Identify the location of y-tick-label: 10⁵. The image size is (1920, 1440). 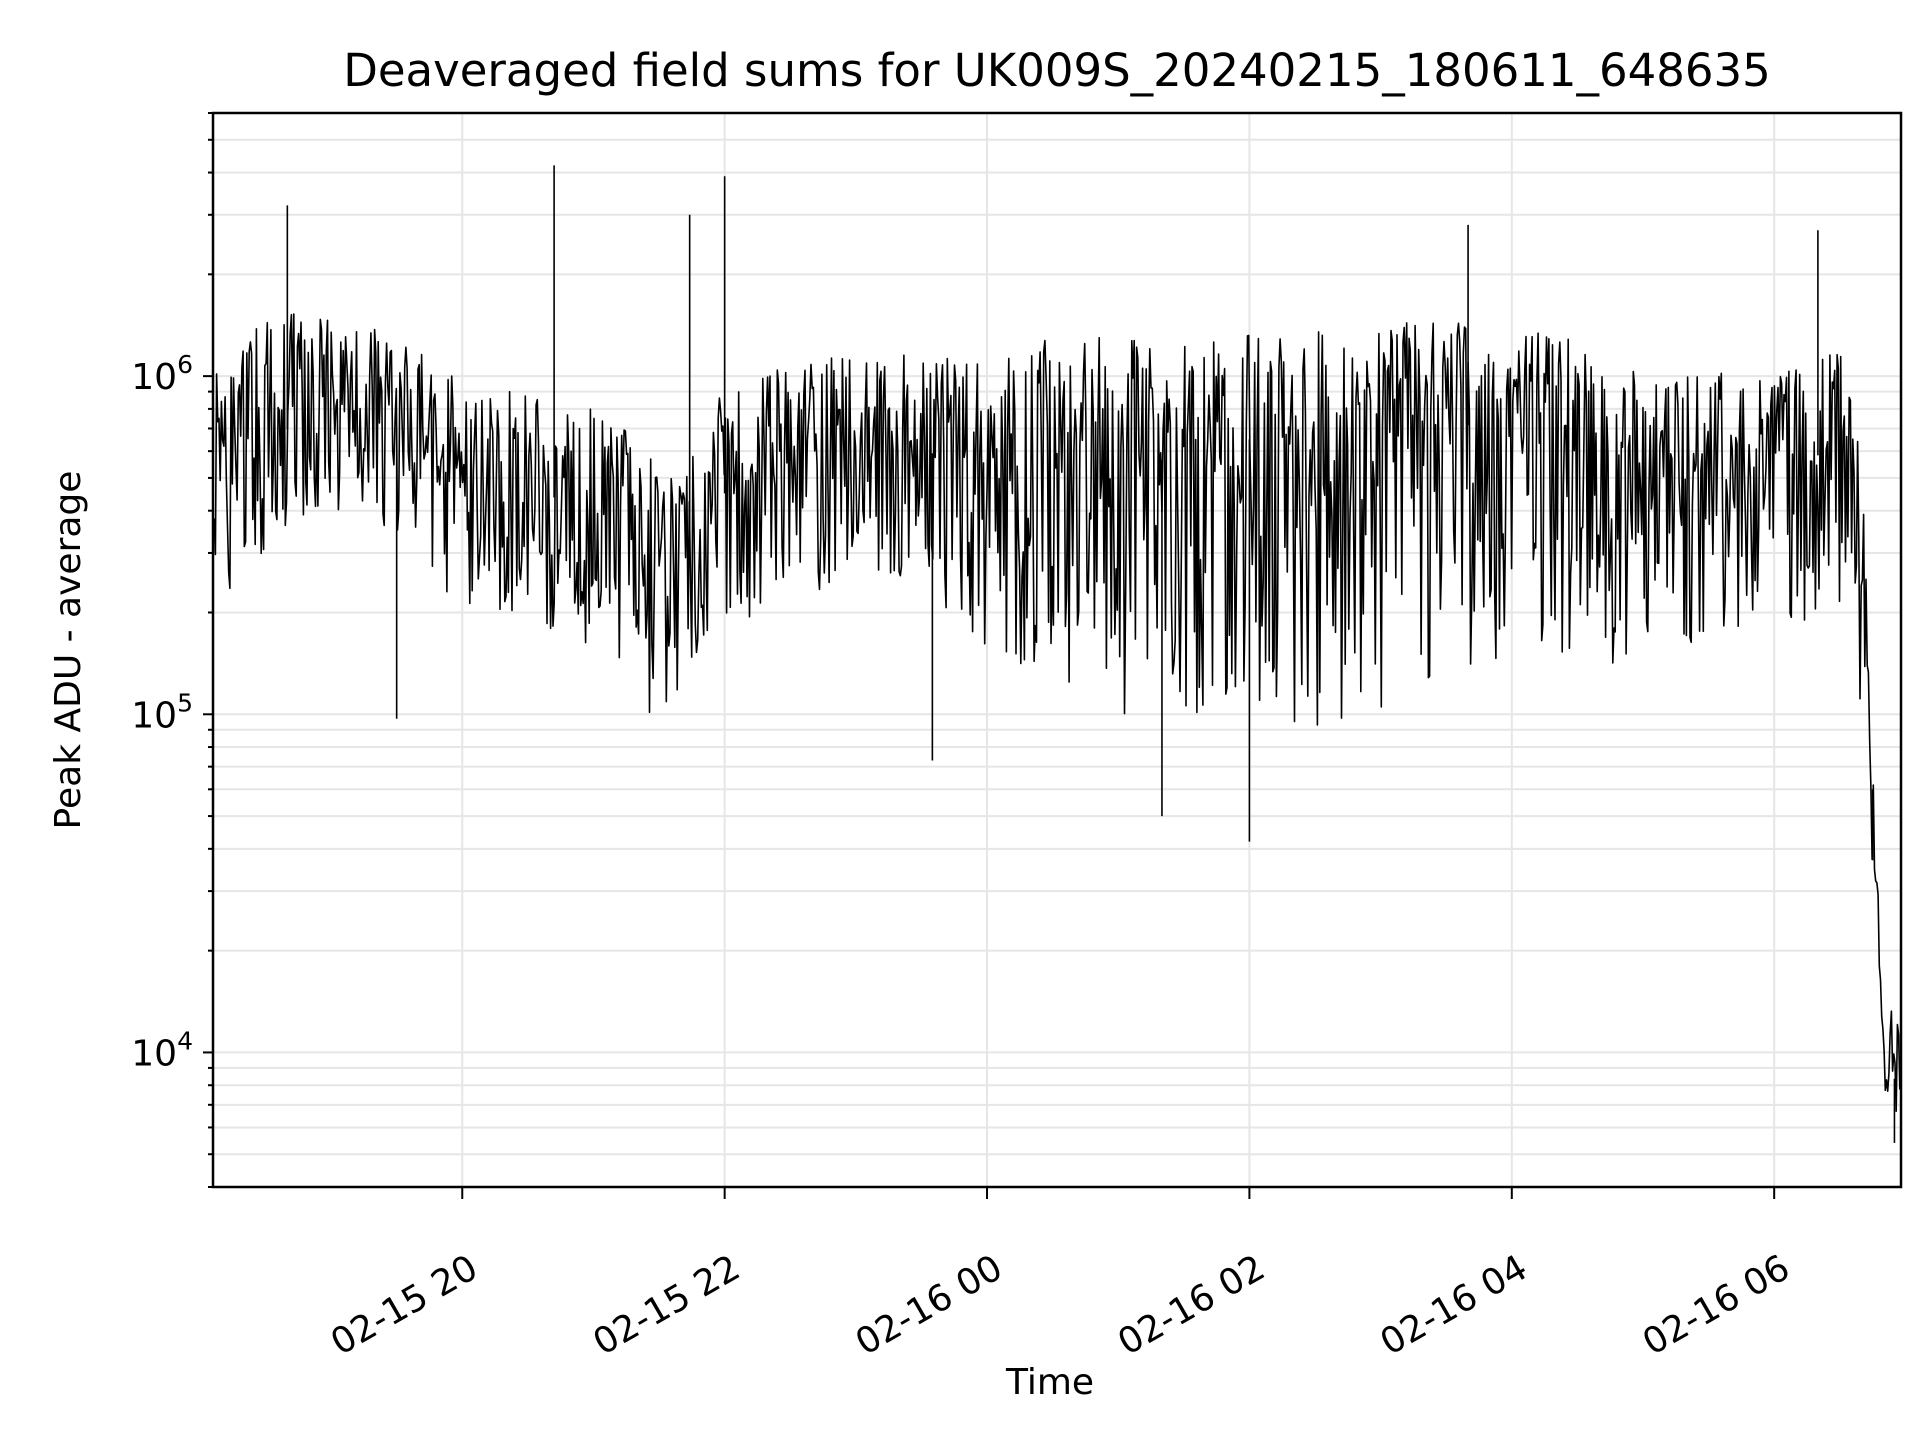
(162, 712).